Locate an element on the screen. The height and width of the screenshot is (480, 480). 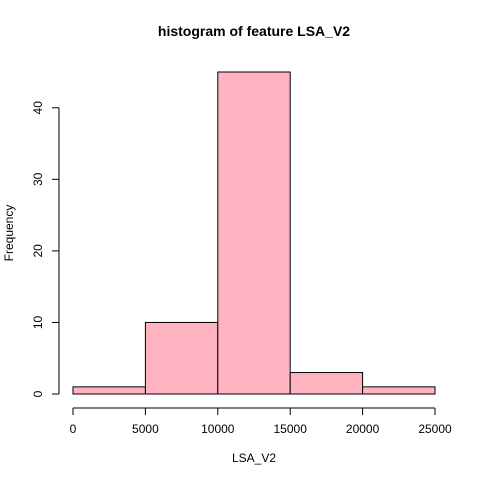
y-axis-label: Frequency is located at coordinates (9, 233).